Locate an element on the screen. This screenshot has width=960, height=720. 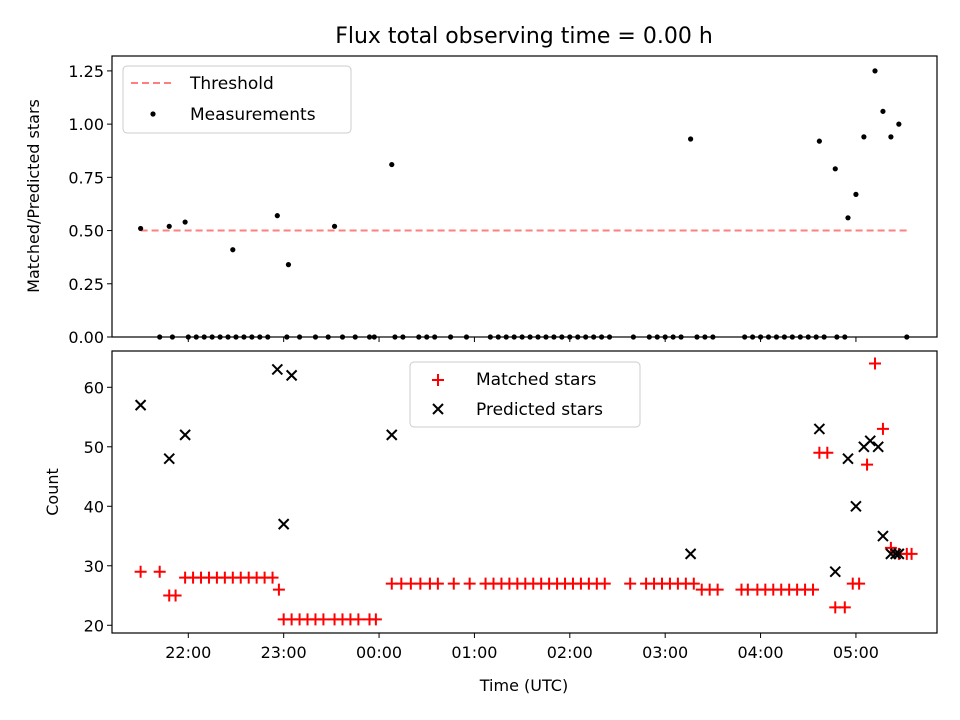
top-y-tick-label: 1.00 is located at coordinates (86, 124).